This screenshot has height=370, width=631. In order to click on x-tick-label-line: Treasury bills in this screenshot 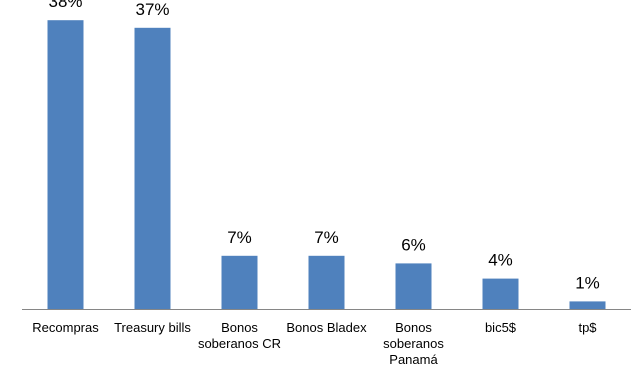, I will do `click(152, 327)`.